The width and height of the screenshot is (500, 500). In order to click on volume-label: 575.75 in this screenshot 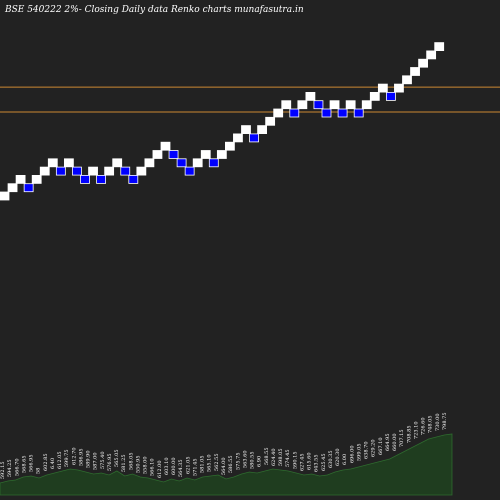, I will do `click(238, 462)`.